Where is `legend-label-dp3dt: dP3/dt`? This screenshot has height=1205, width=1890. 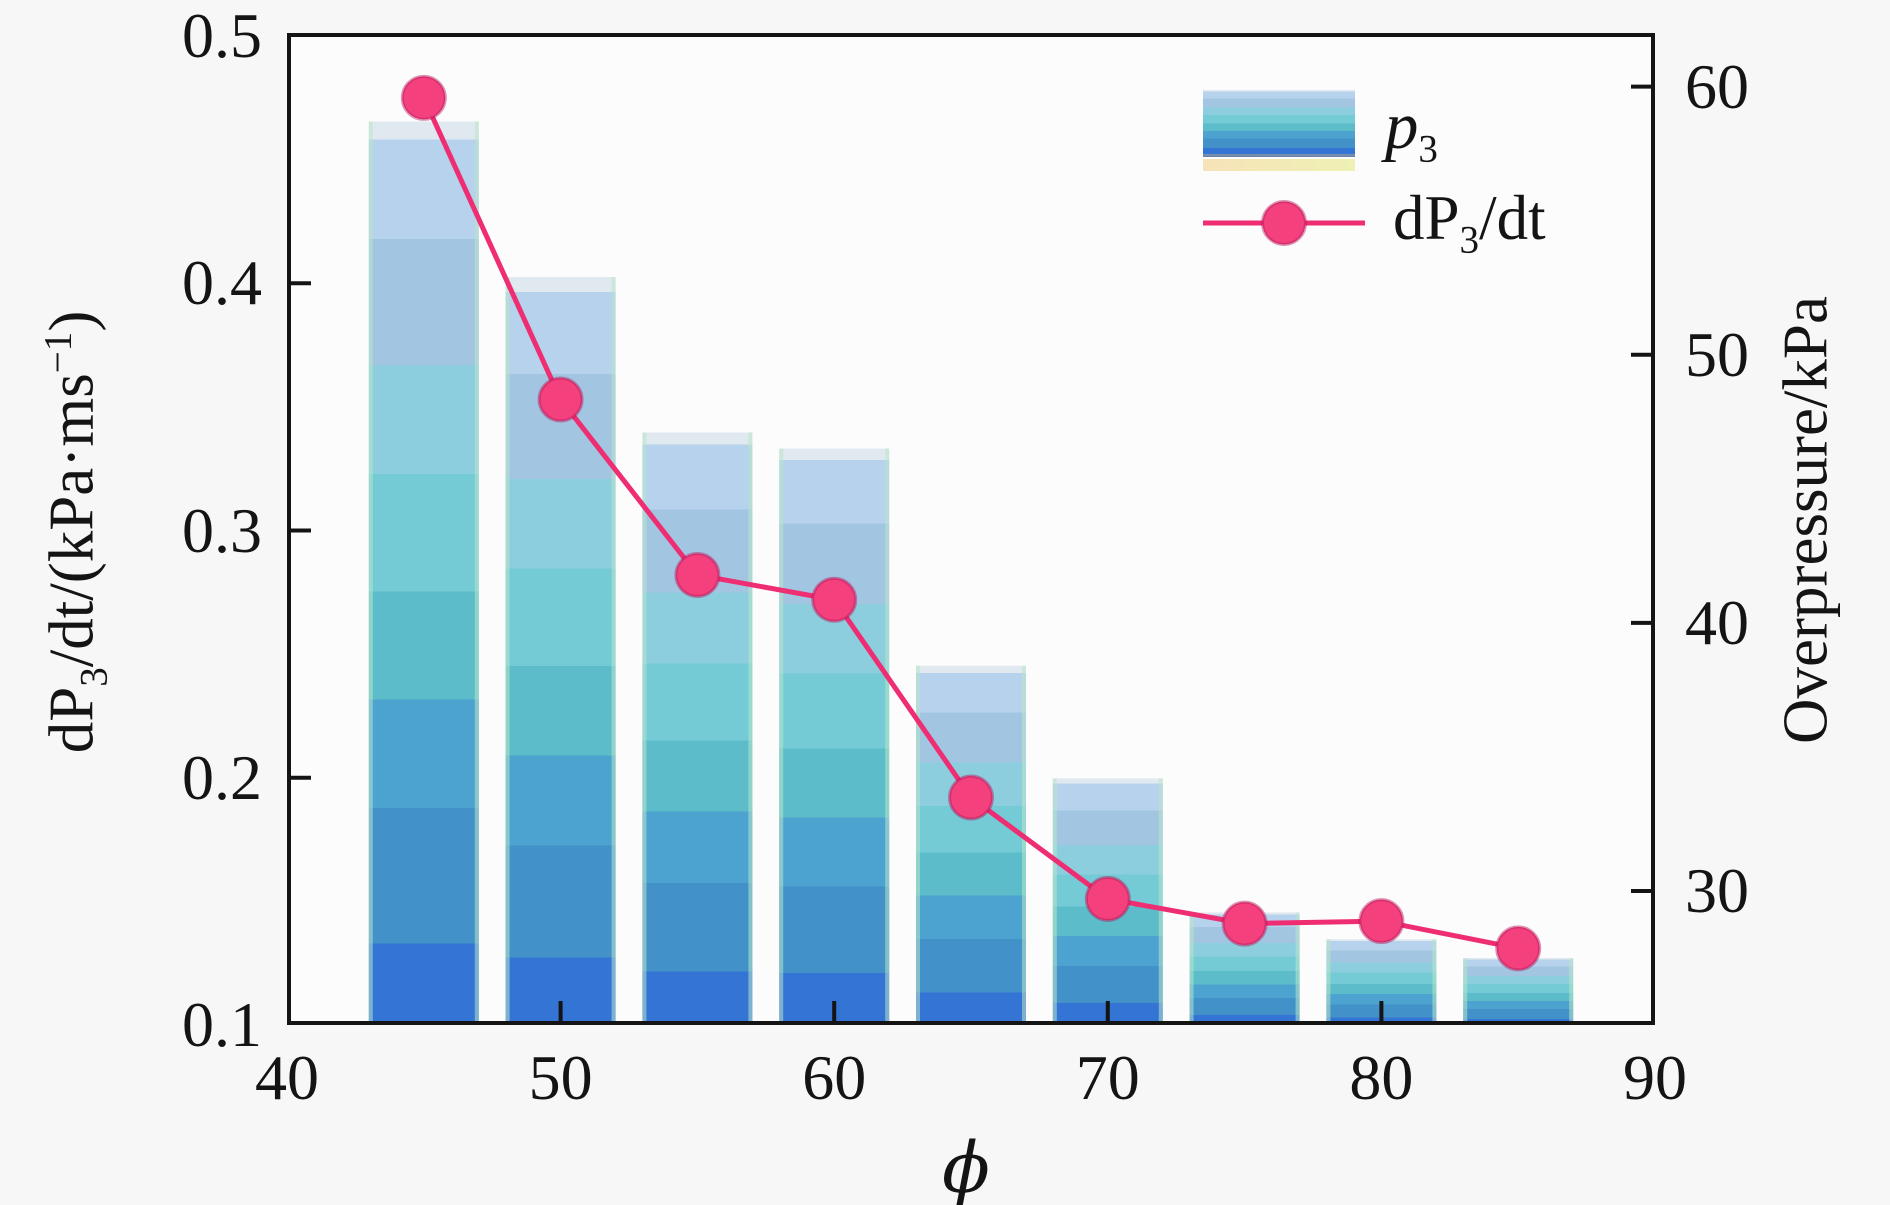 legend-label-dp3dt: dP3/dt is located at coordinates (1469, 222).